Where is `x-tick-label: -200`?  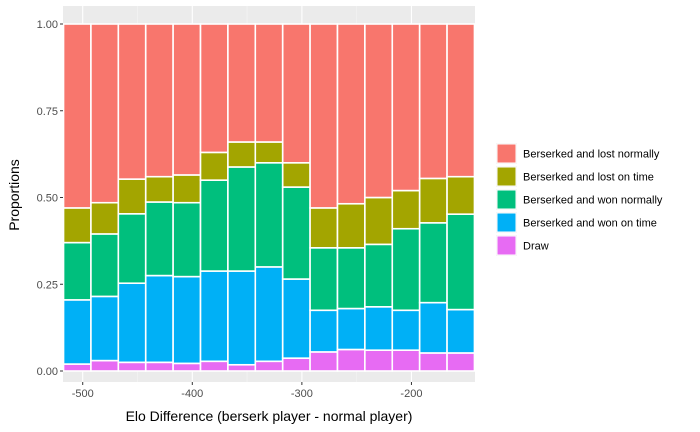
x-tick-label: -200 is located at coordinates (411, 394).